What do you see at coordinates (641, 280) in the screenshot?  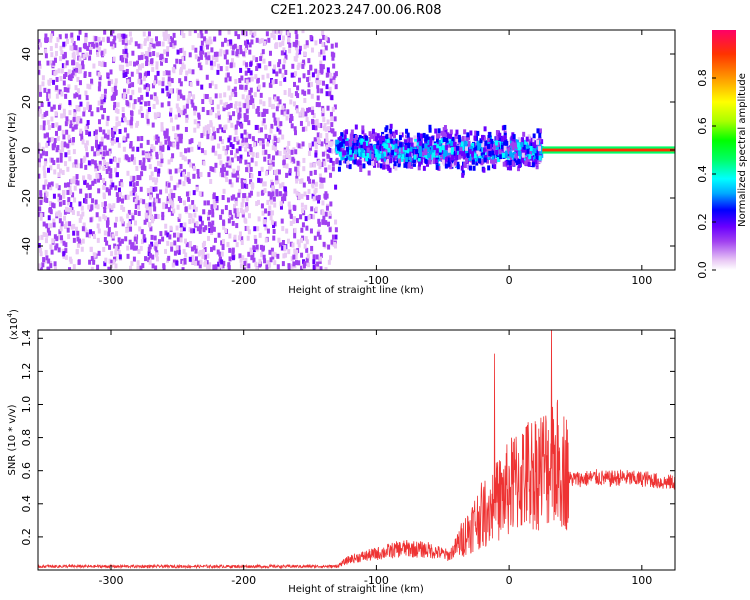 I see `x-tick-label: 100` at bounding box center [641, 280].